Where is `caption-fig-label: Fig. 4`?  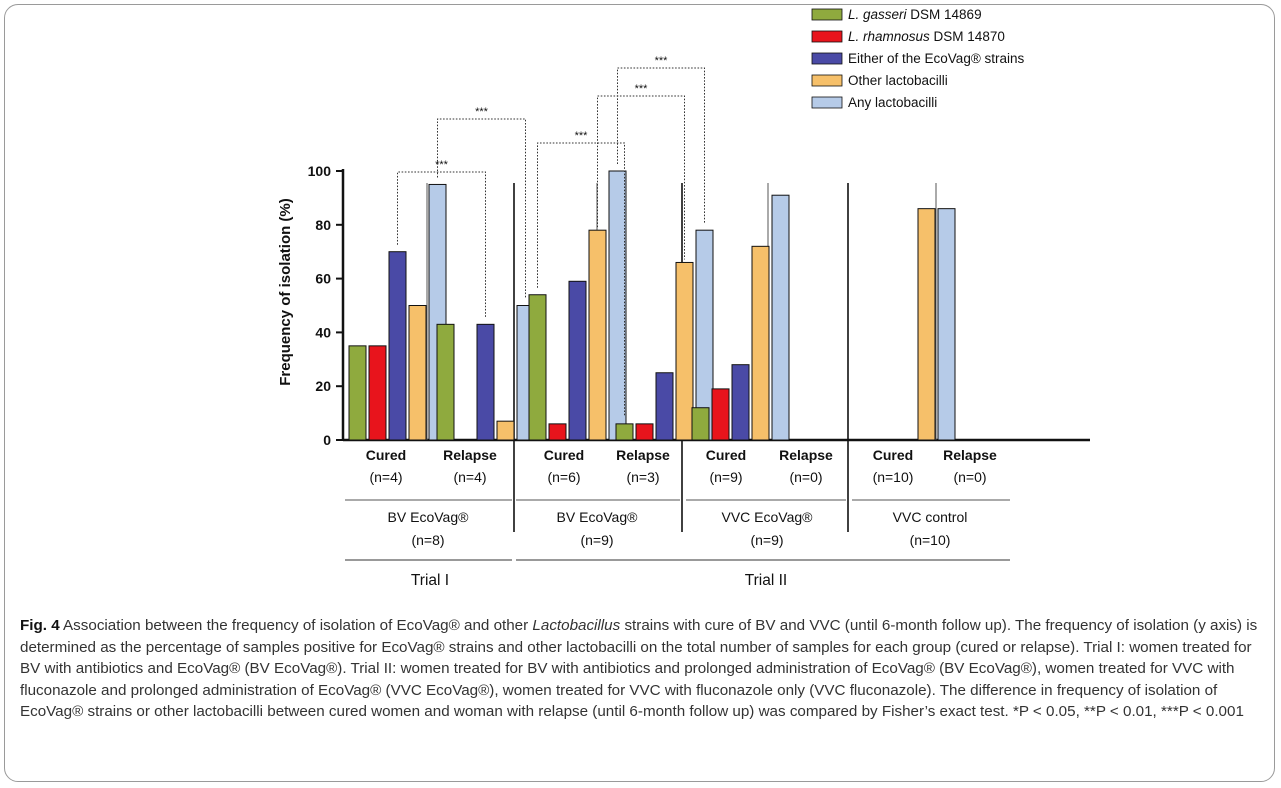
caption-fig-label: Fig. 4 is located at coordinates (40, 625).